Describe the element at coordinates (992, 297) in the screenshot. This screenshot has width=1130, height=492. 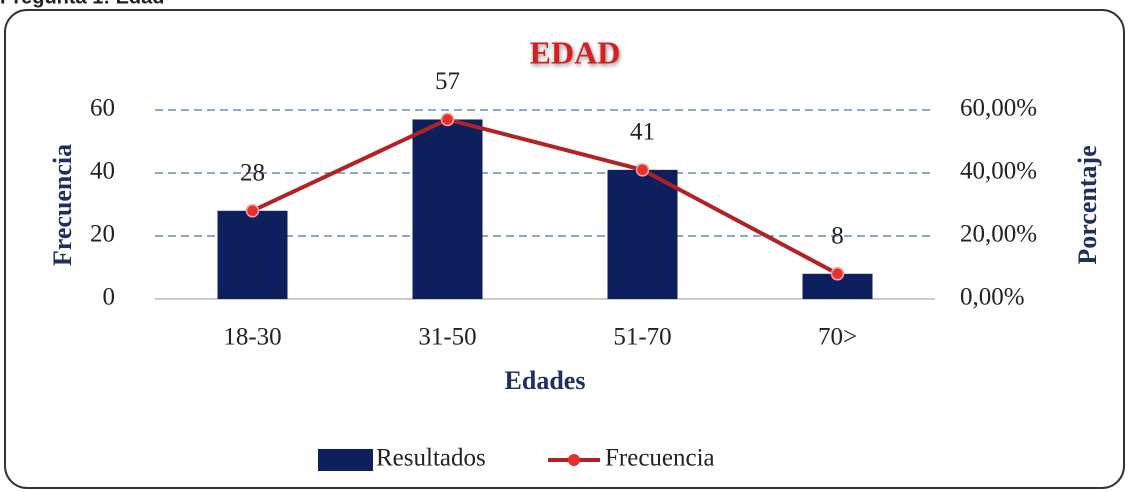
I see `y2-tick-label: 0,00%` at that location.